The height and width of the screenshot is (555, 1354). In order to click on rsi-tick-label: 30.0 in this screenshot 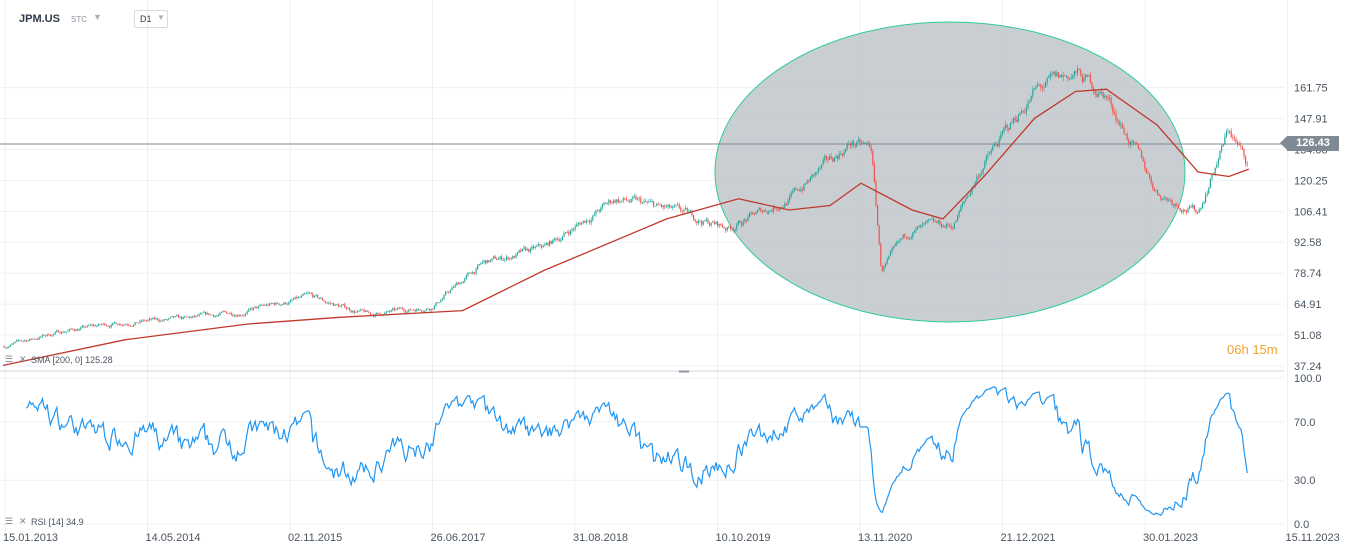, I will do `click(1304, 481)`.